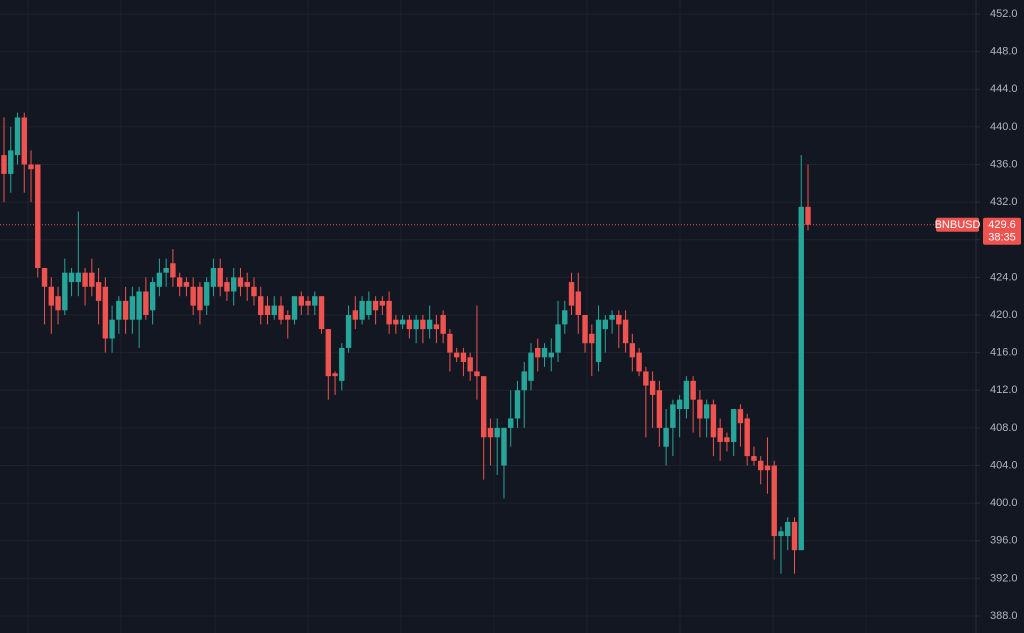  I want to click on y-tick-label: 388.0, so click(1004, 616).